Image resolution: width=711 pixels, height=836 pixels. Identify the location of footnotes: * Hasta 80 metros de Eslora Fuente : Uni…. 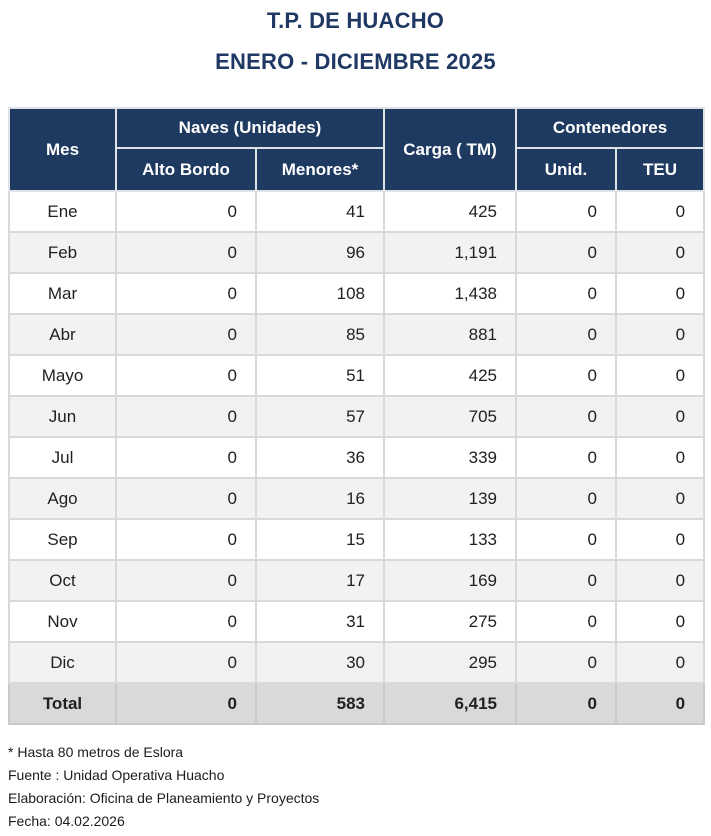
(163, 787).